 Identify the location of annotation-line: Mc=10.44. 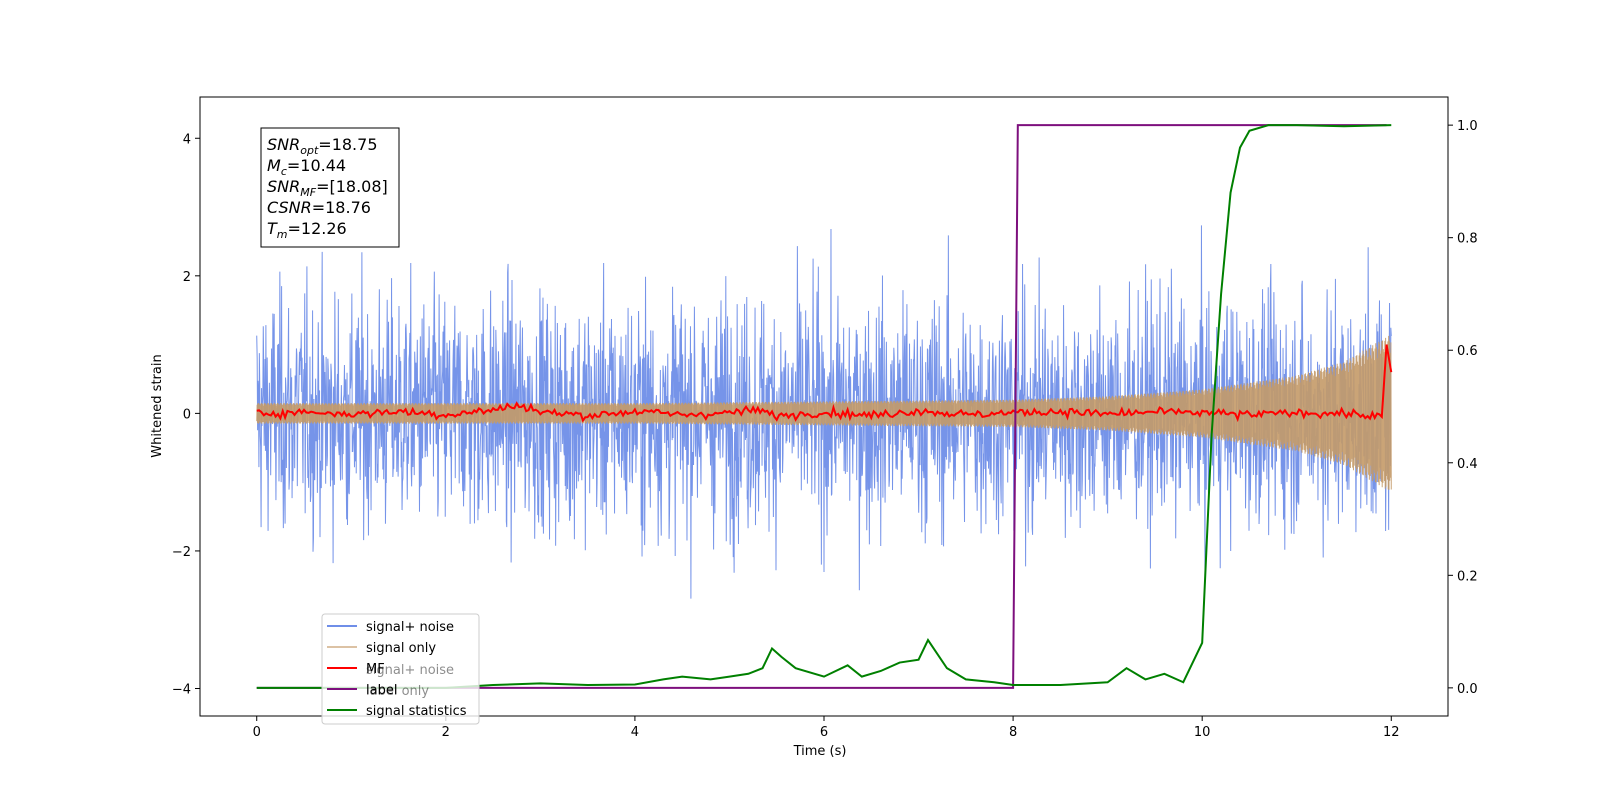
(306, 167).